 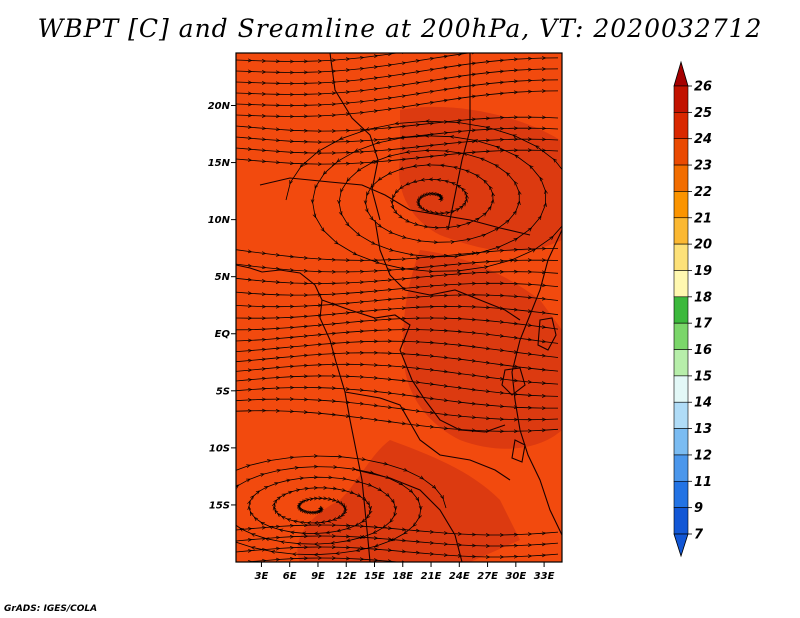 I want to click on lon-tick-label: 3E, so click(x=262, y=576).